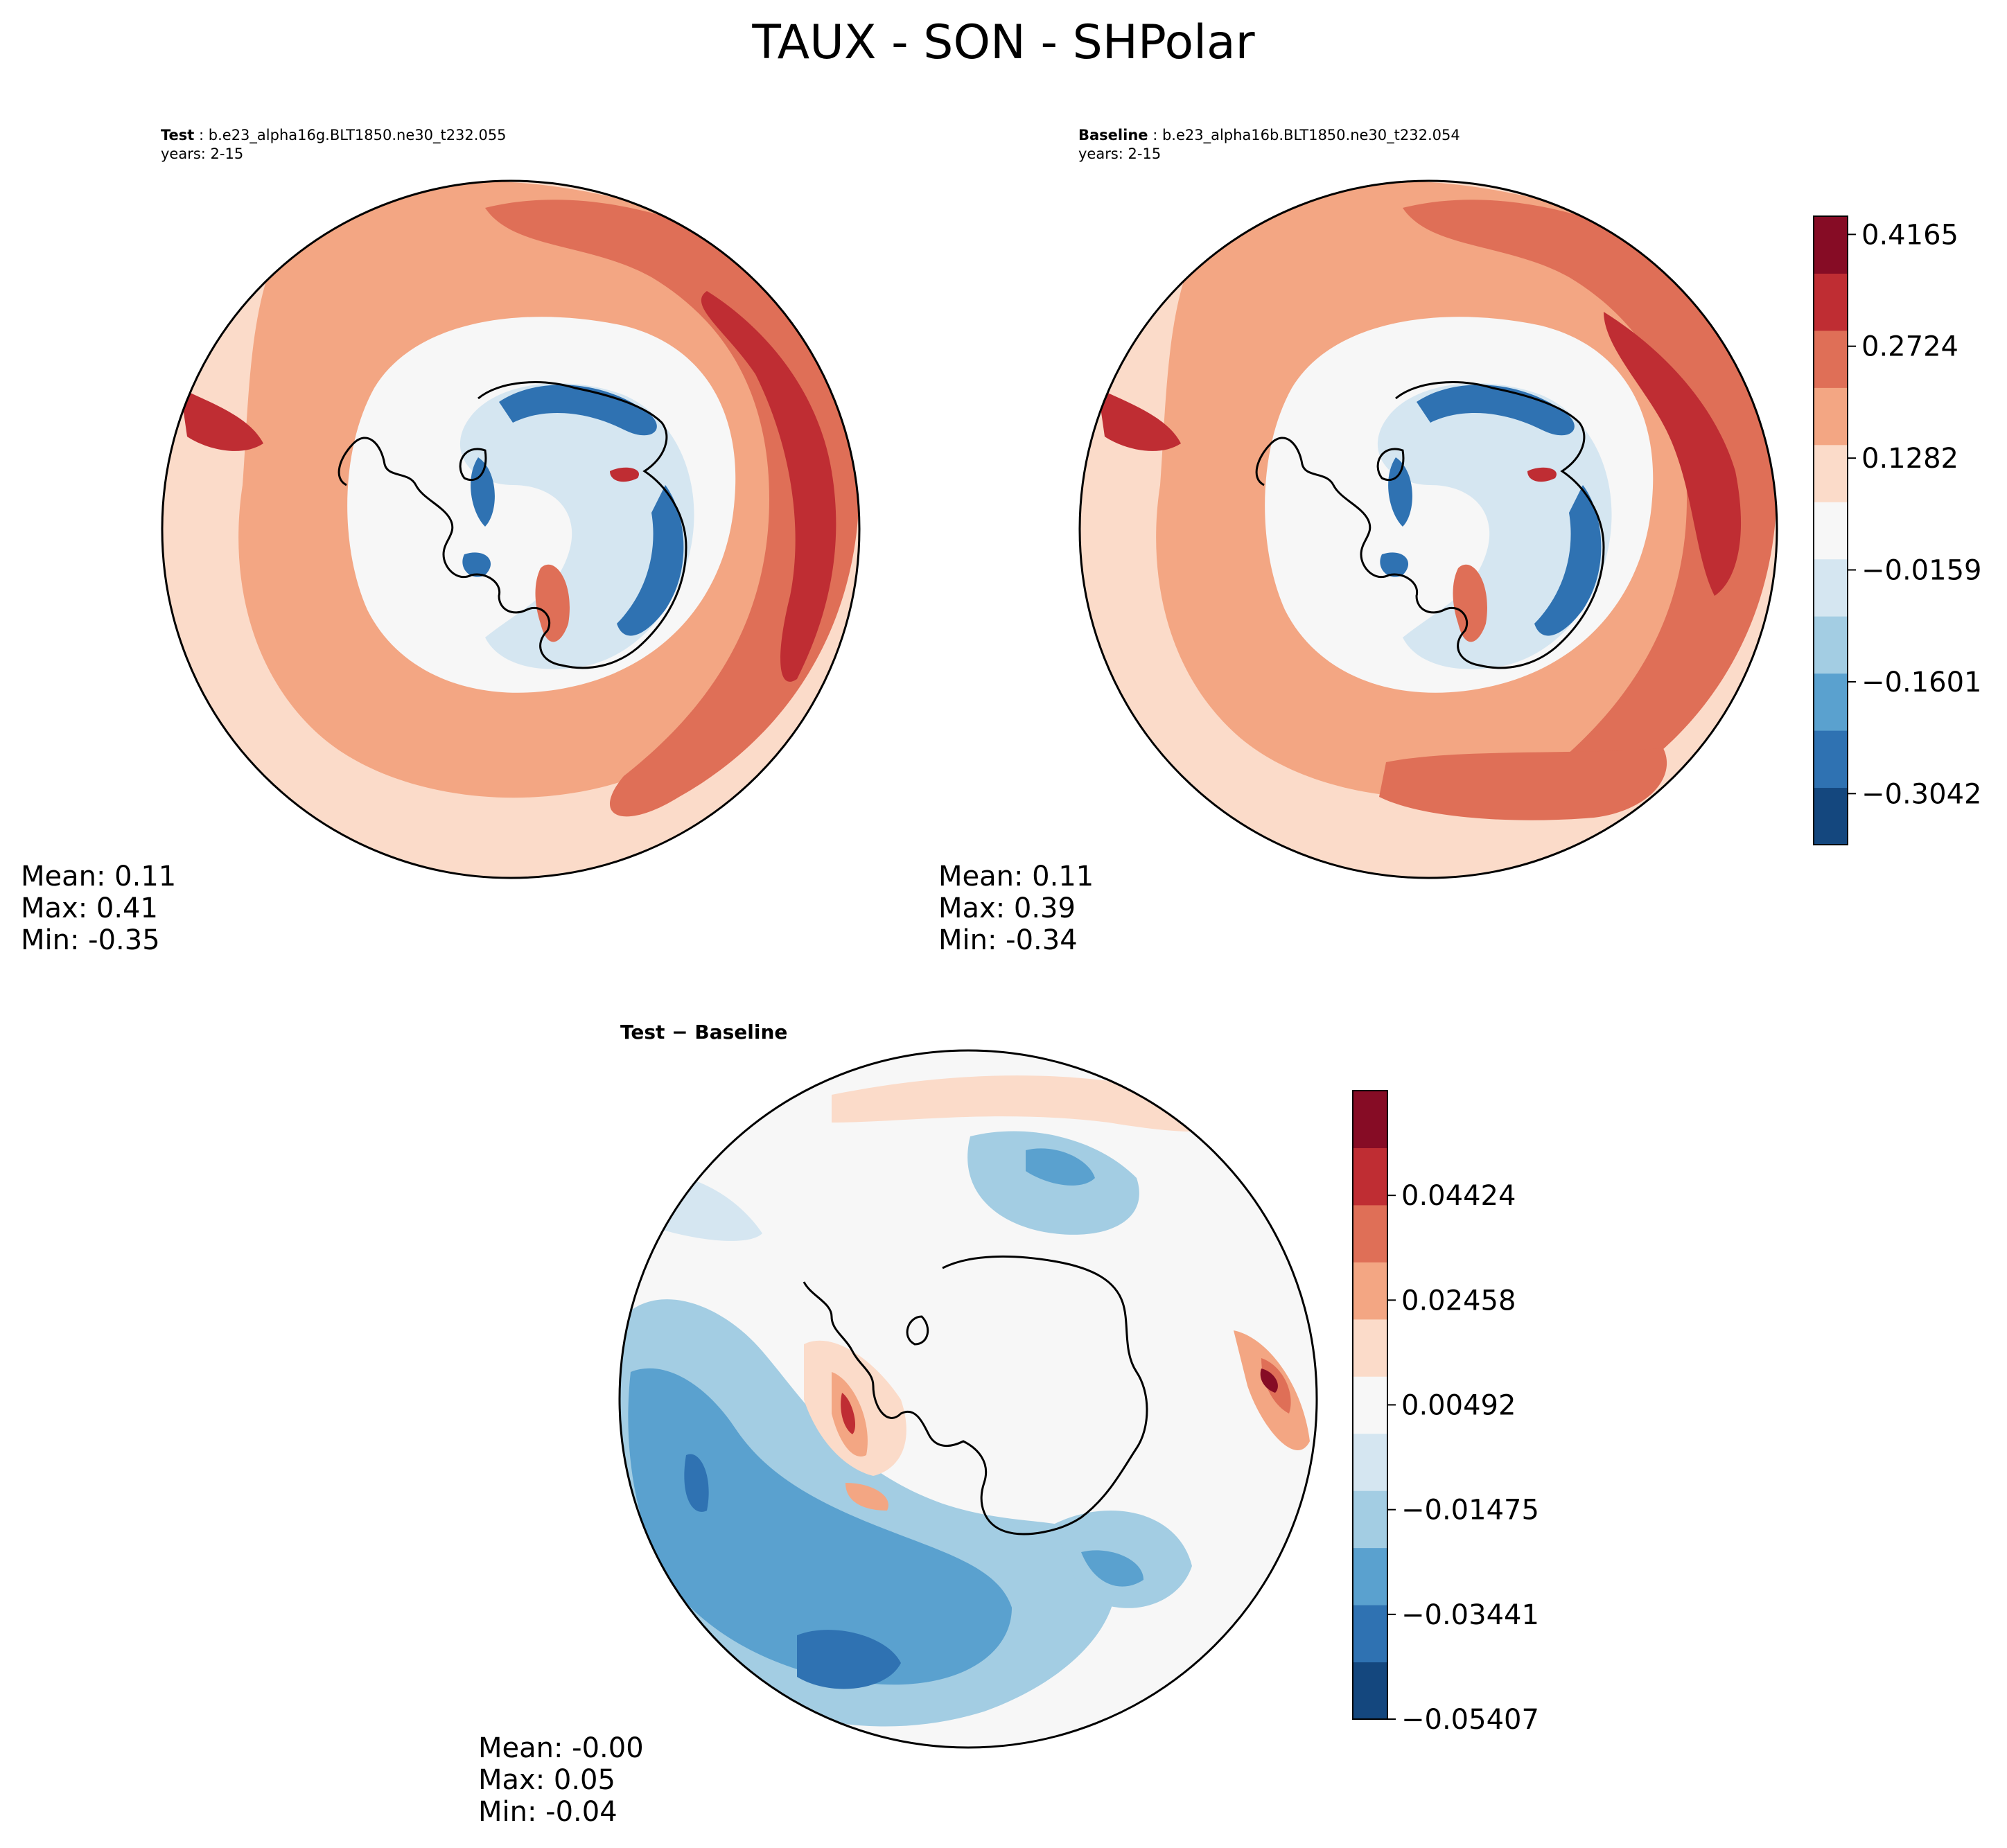  I want to click on test-stats: Mean: 0.11 Max: 0.41 Min: -0.35, so click(98, 908).